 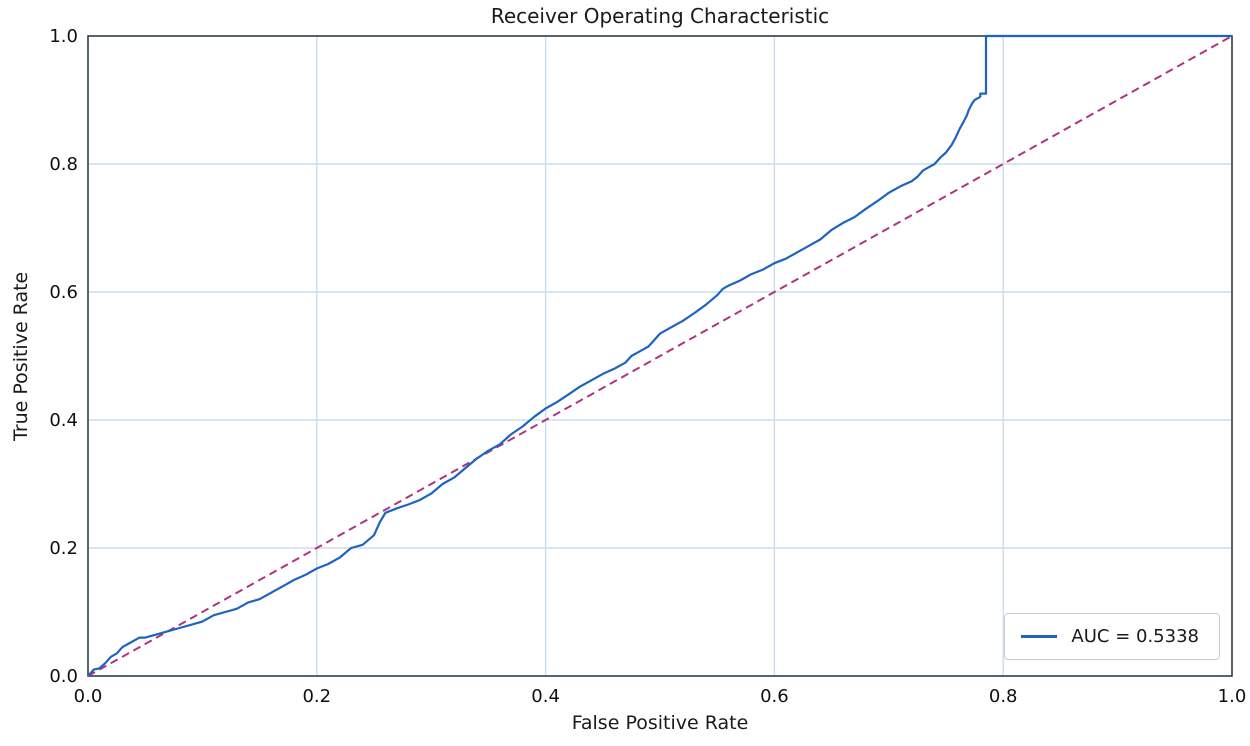 I want to click on chart-title: Receiver Operating Characteristic, so click(x=660, y=16).